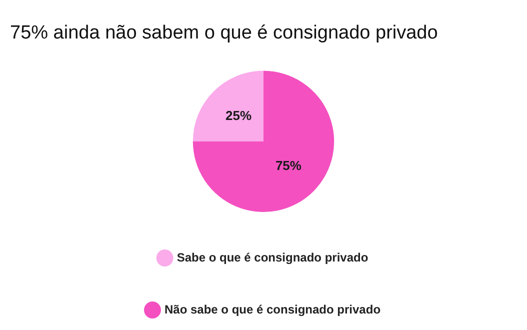 This screenshot has width=527, height=330. I want to click on chart-title: 75% ainda não sabem o que é consignado privado, so click(224, 33).